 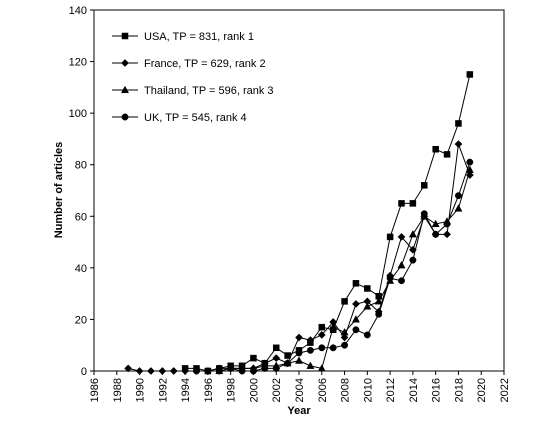 I want to click on x-tick-label: 1992, so click(x=163, y=390).